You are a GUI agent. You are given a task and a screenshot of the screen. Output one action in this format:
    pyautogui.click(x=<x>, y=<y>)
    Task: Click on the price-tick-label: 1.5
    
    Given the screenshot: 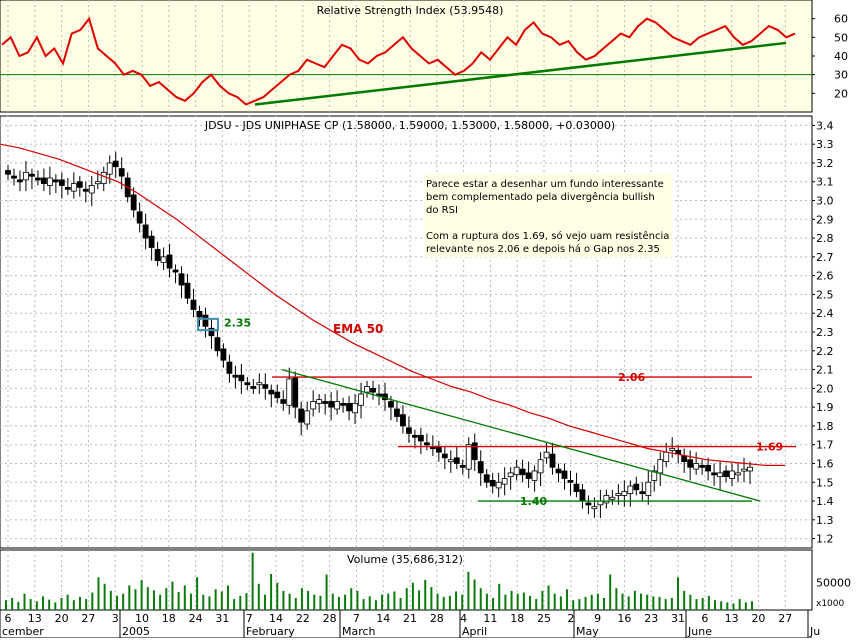 What is the action you would take?
    pyautogui.click(x=825, y=482)
    